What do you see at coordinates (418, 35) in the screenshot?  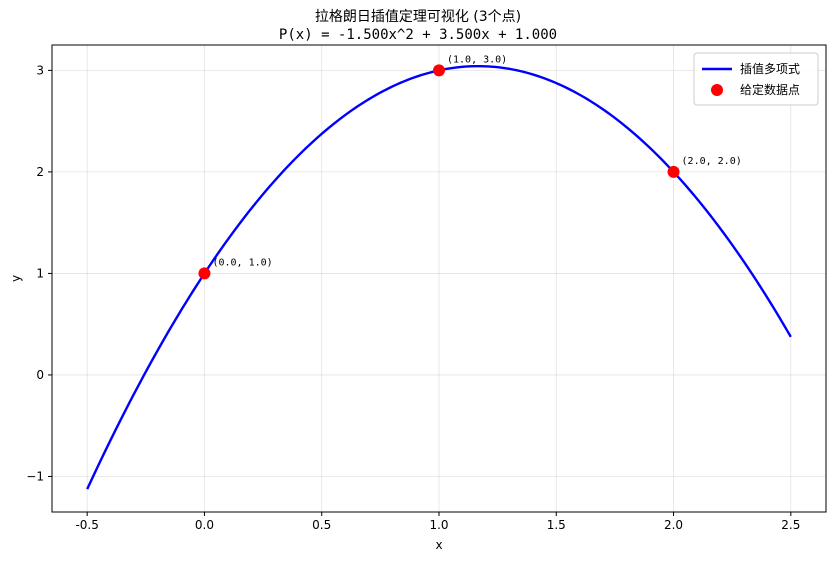 I see `chart-subtitle: P(x) = -1.500x^2 + 3.500x + 1.000` at bounding box center [418, 35].